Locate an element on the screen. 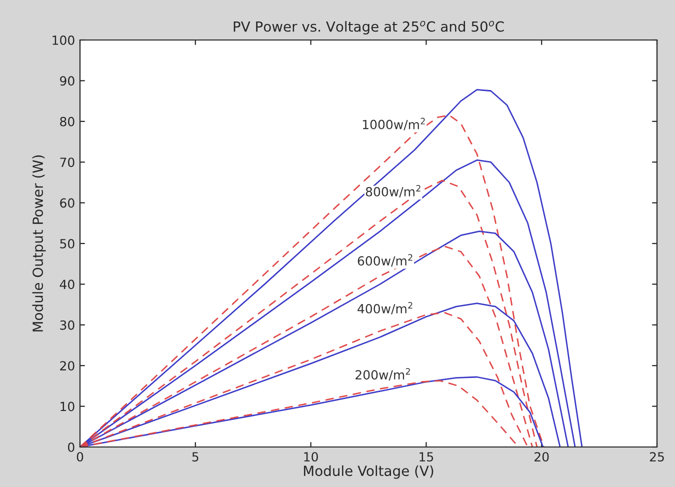 This screenshot has height=487, width=675. y-tick-label: 80 is located at coordinates (67, 121).